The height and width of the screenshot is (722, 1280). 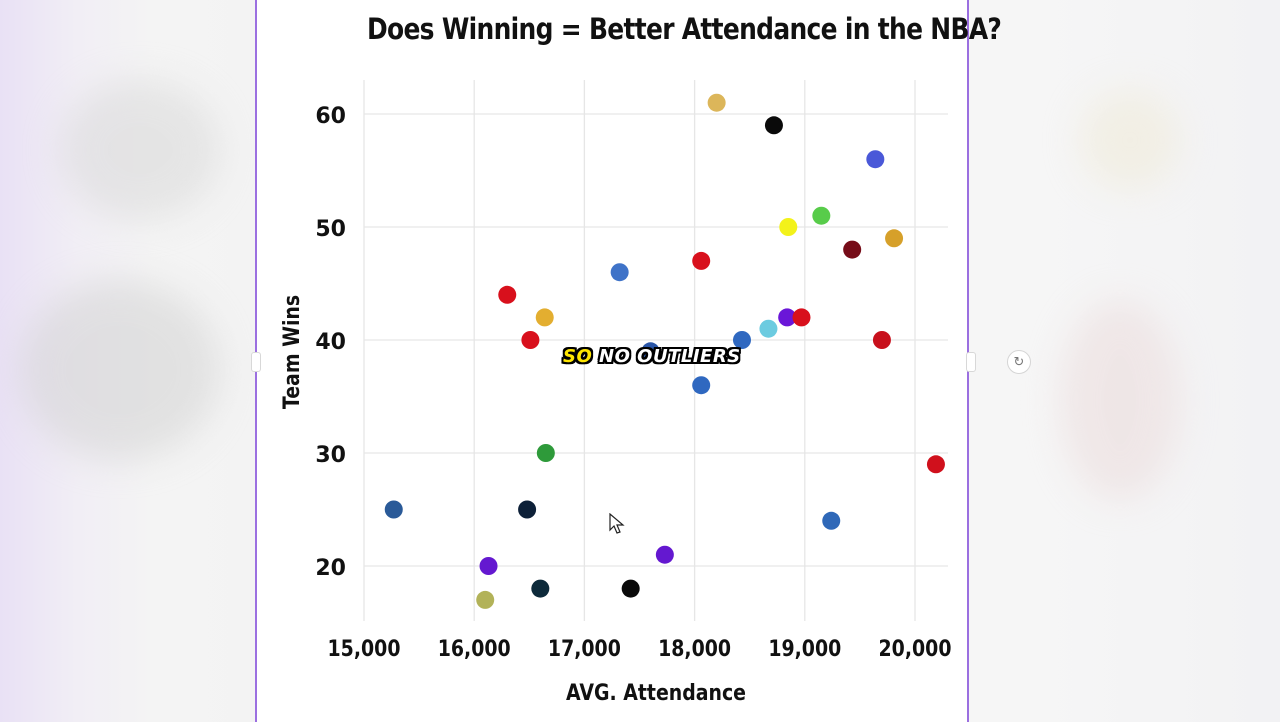 What do you see at coordinates (971, 362) in the screenshot?
I see `resize-handle-right` at bounding box center [971, 362].